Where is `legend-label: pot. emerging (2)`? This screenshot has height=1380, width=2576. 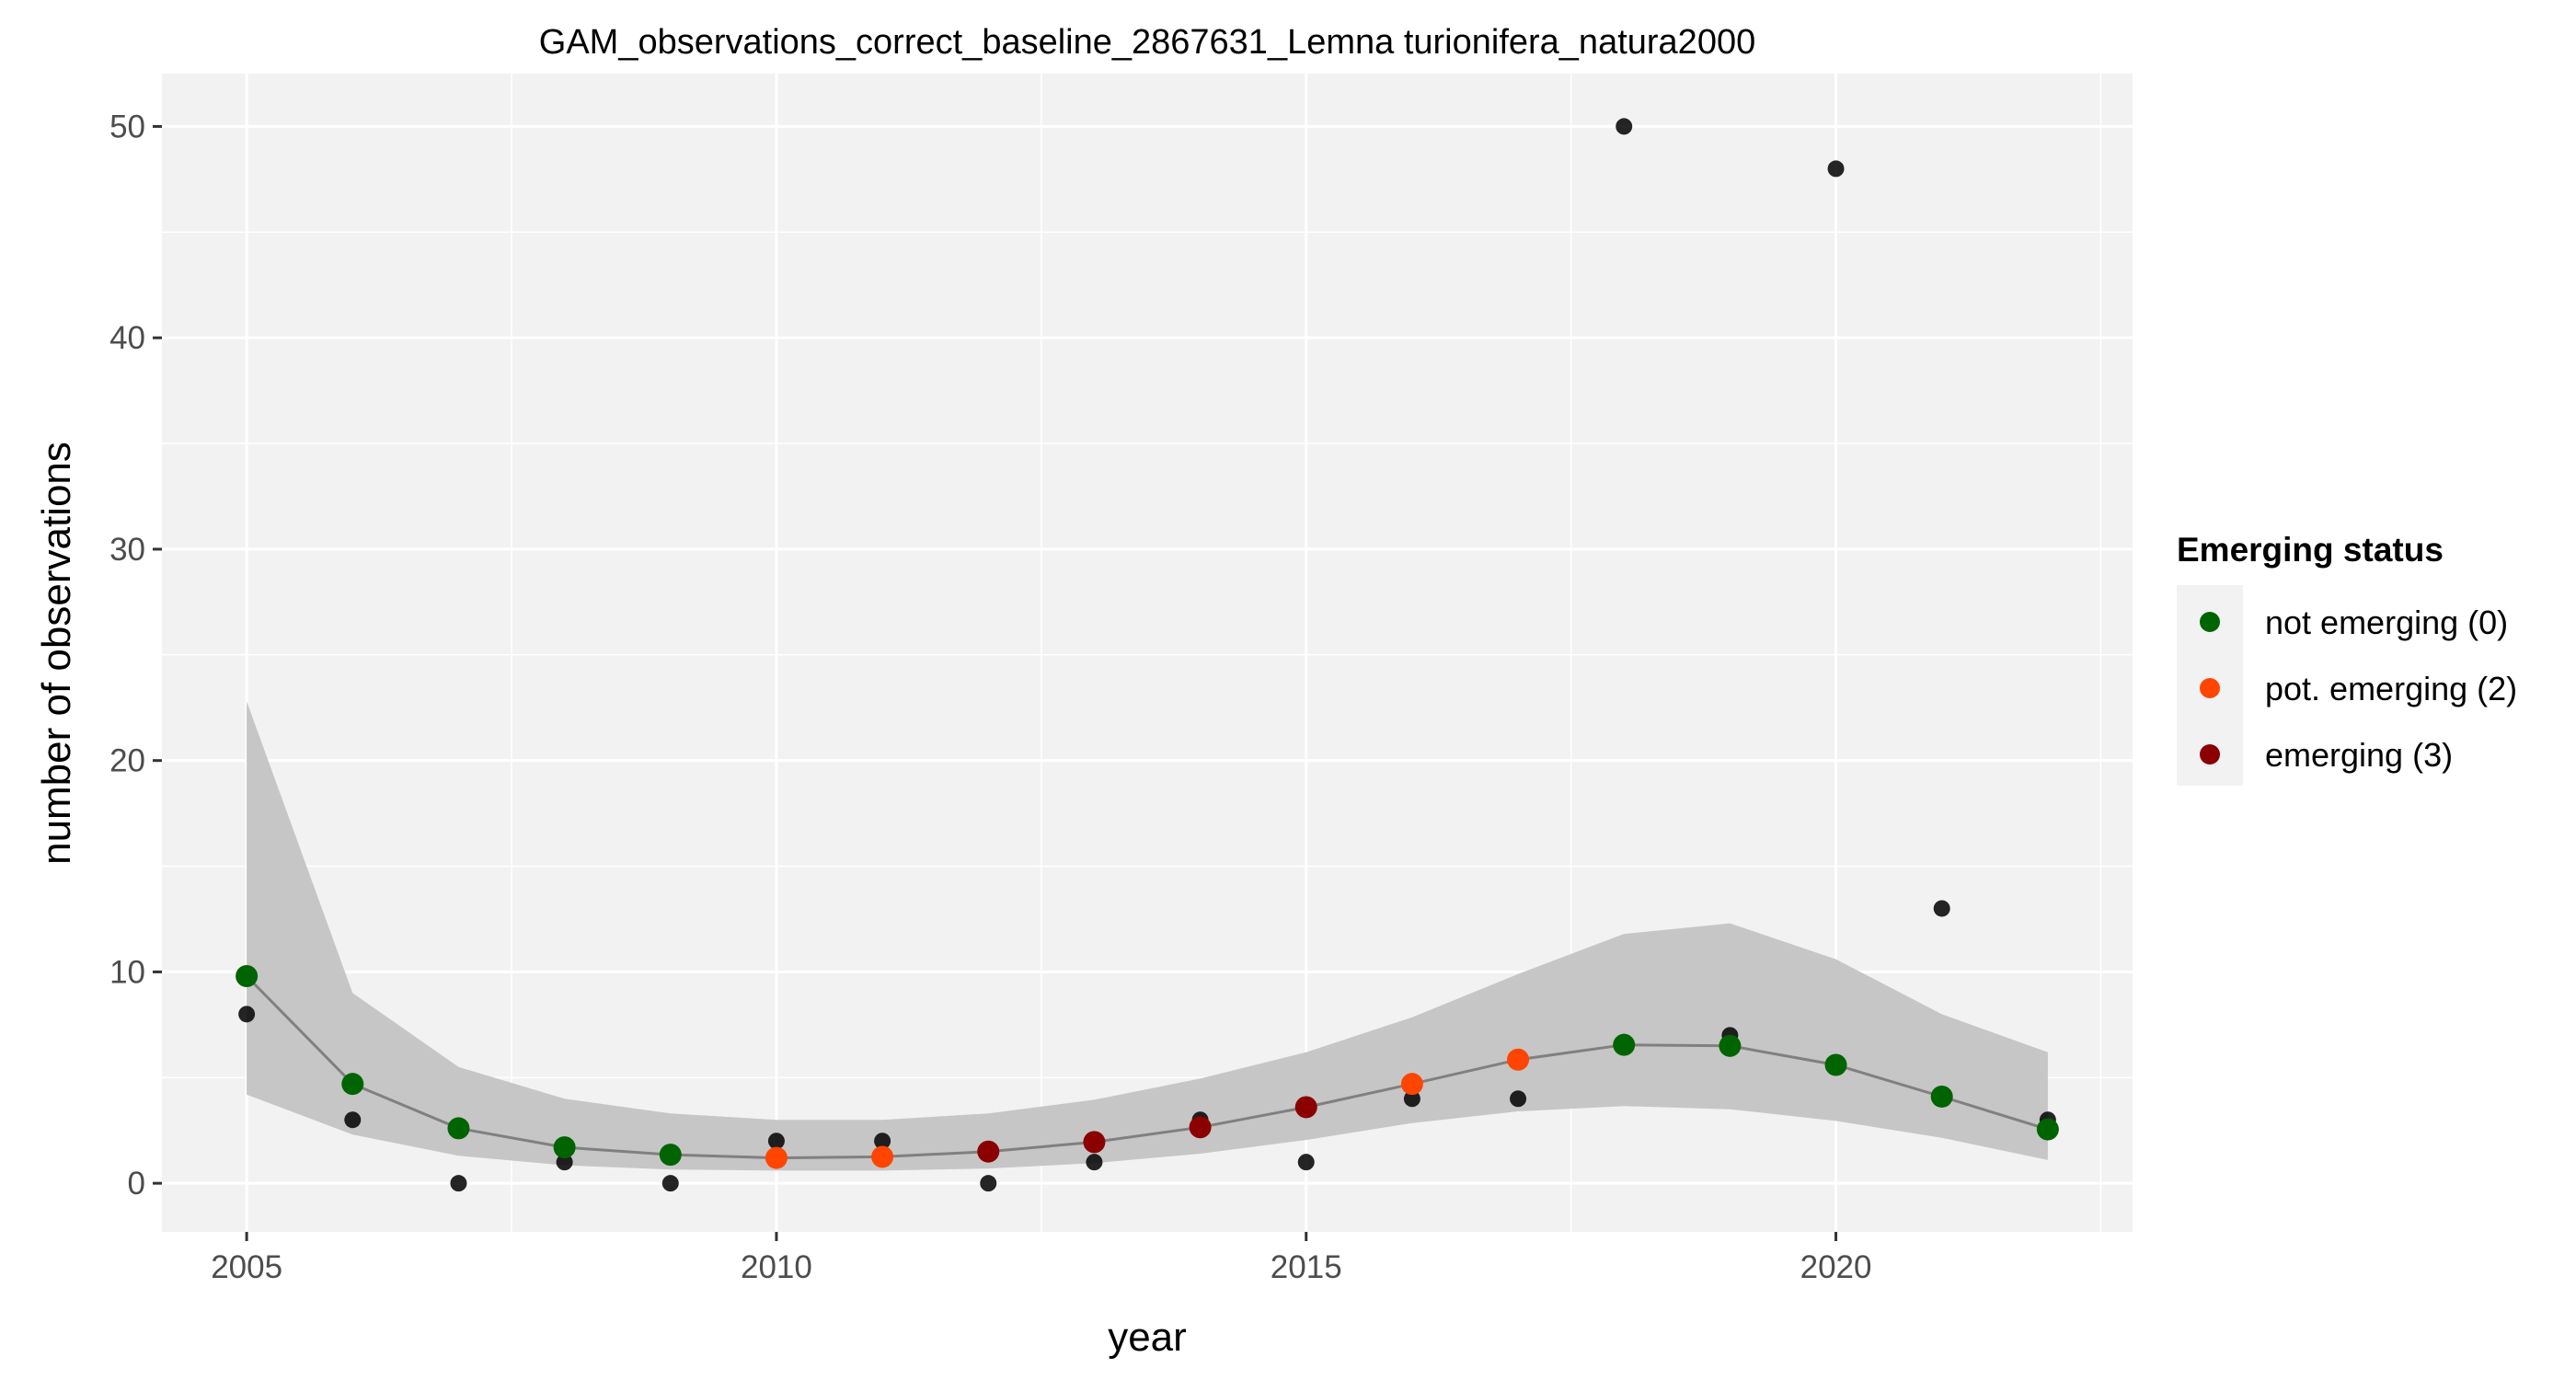 legend-label: pot. emerging (2) is located at coordinates (2391, 688).